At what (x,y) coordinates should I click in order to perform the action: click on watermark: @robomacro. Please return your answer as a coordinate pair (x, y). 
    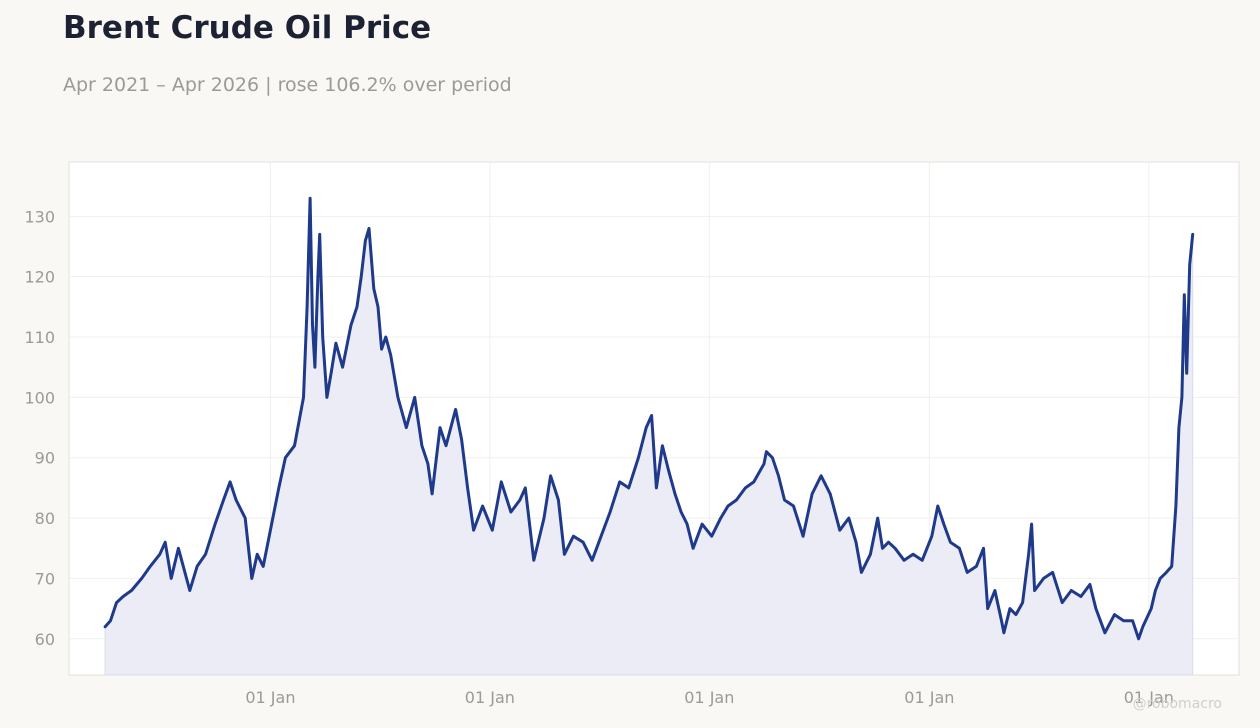
    Looking at the image, I should click on (1177, 704).